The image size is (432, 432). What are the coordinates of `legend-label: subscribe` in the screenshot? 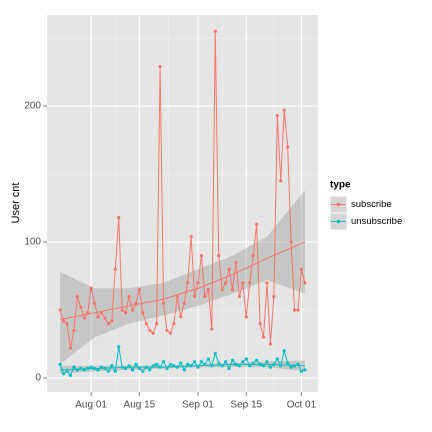 It's located at (371, 204).